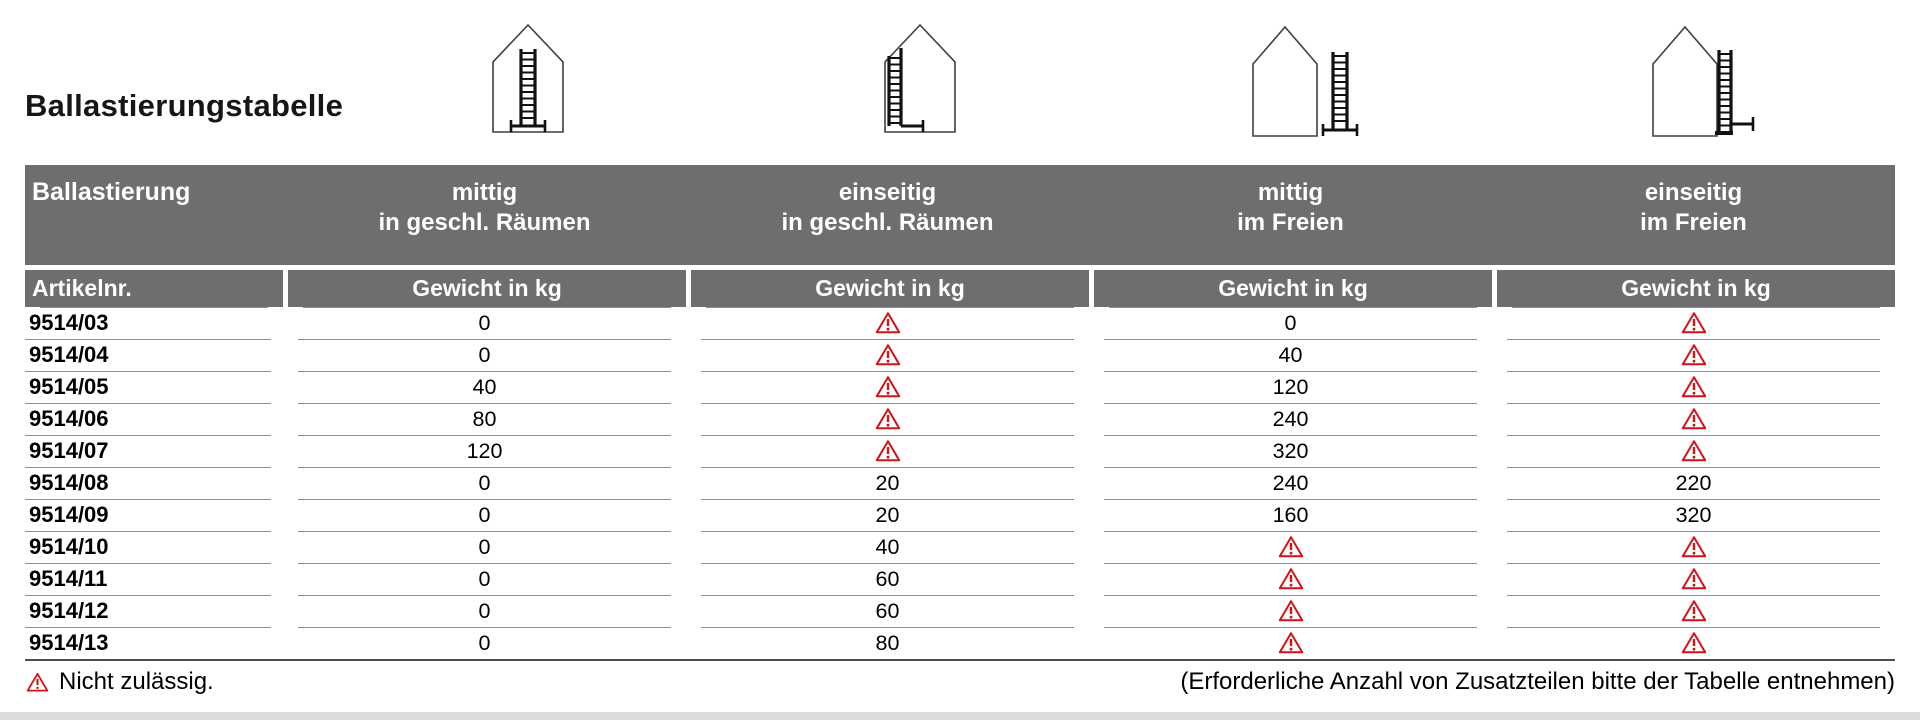 This screenshot has width=1920, height=720. I want to click on table-row: 9514/07 120 320, so click(960, 451).